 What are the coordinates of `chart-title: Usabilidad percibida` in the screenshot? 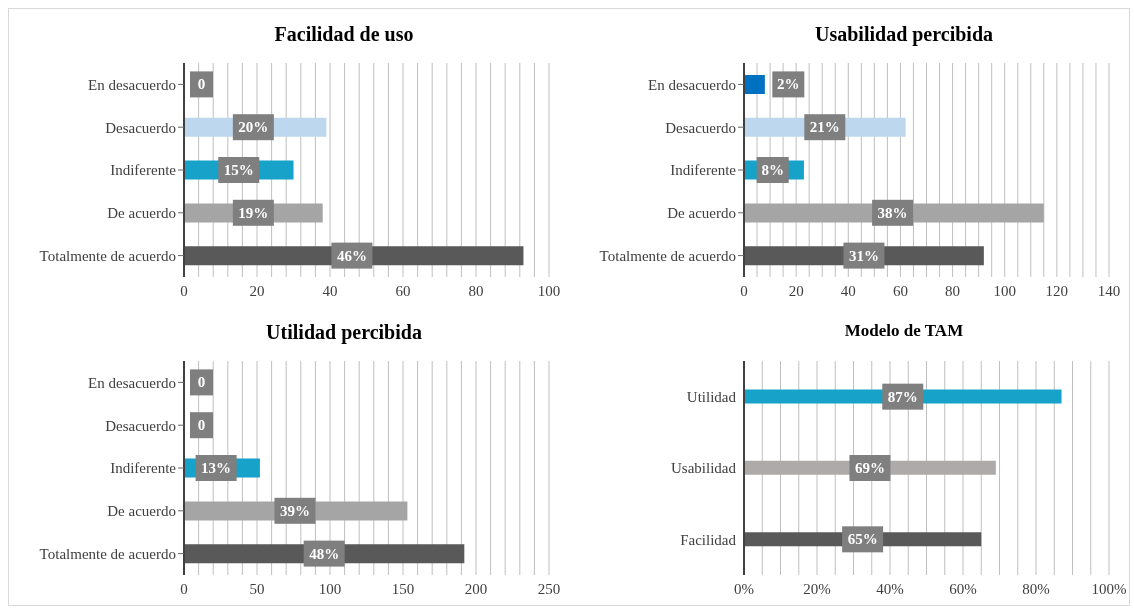 It's located at (904, 35).